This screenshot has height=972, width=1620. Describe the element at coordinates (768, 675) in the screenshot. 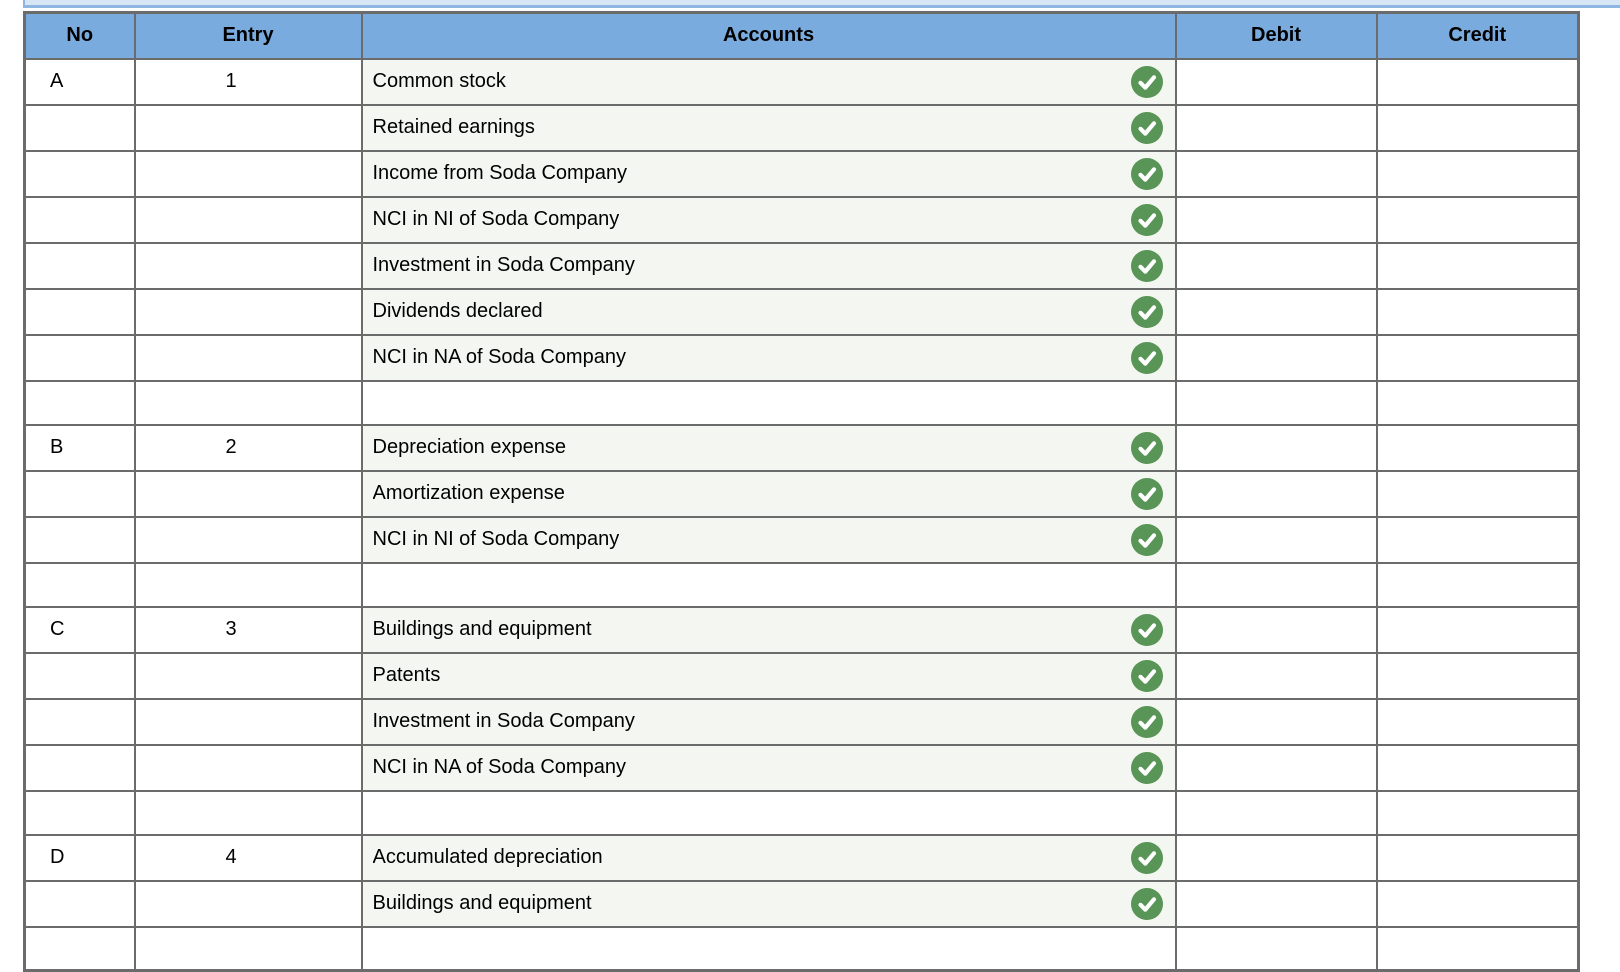

I see `account-cell: Patents` at that location.